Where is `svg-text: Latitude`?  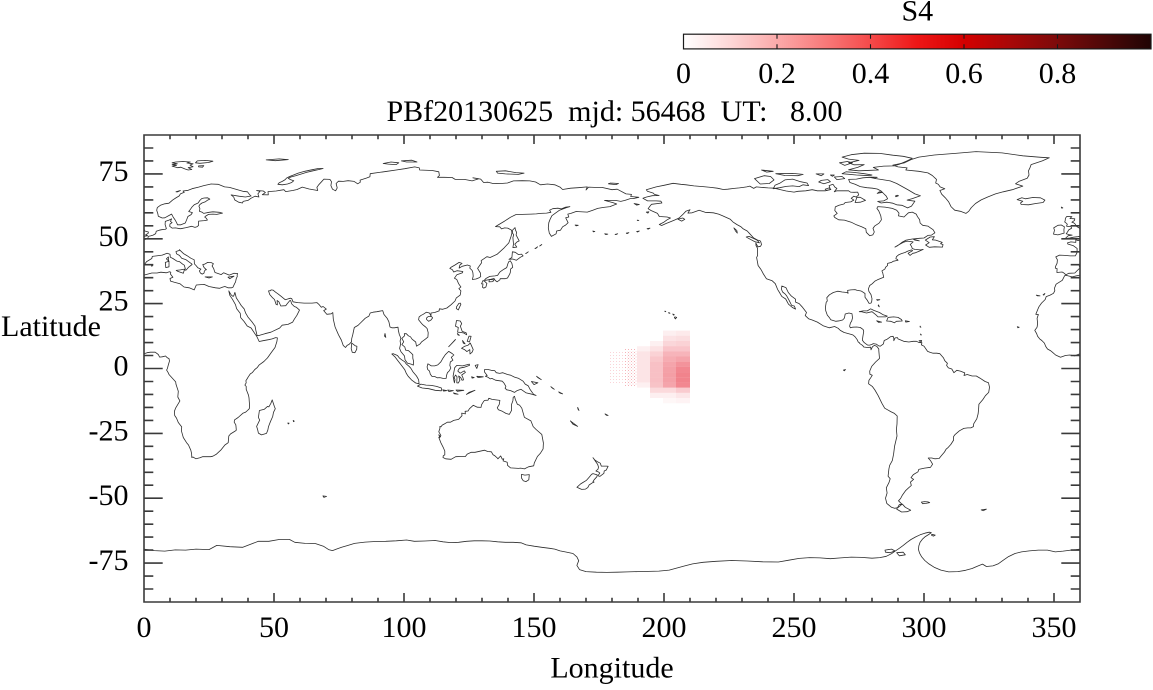 svg-text: Latitude is located at coordinates (51, 326).